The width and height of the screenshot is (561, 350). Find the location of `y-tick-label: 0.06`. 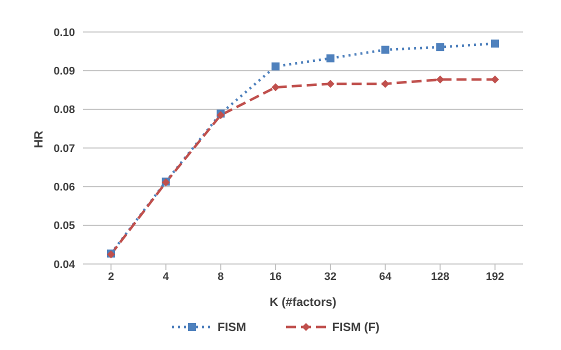

y-tick-label: 0.06 is located at coordinates (64, 188).